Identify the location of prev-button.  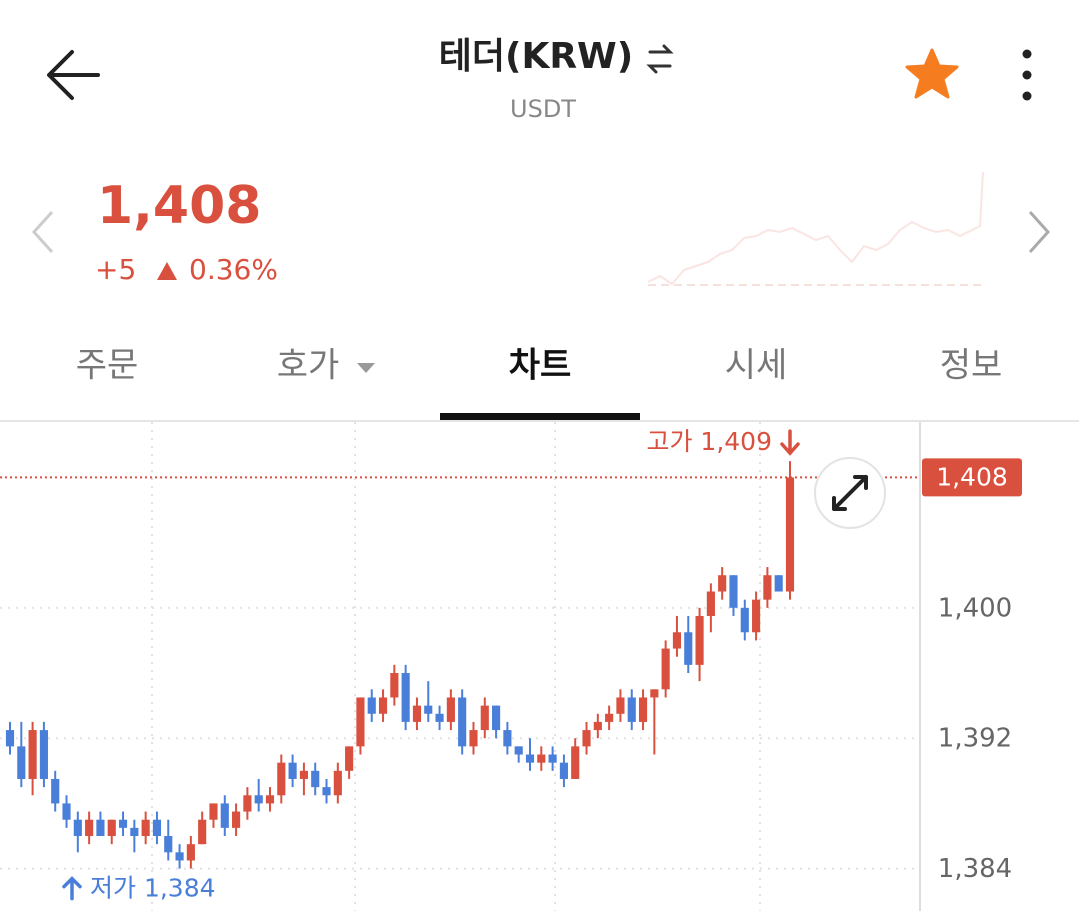
(42, 232).